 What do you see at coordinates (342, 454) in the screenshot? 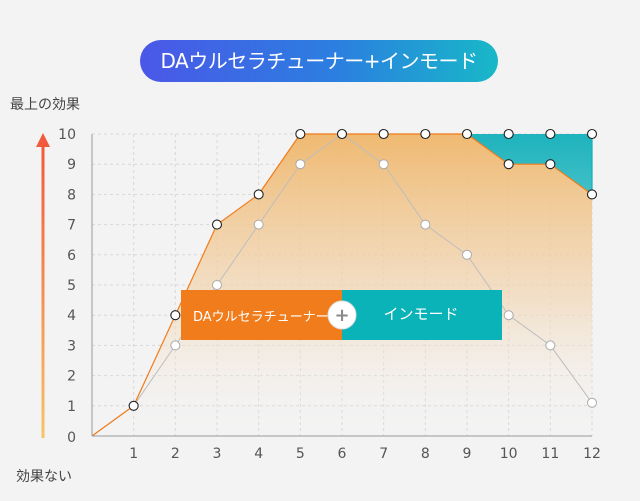
I see `x-tick-label: 6` at bounding box center [342, 454].